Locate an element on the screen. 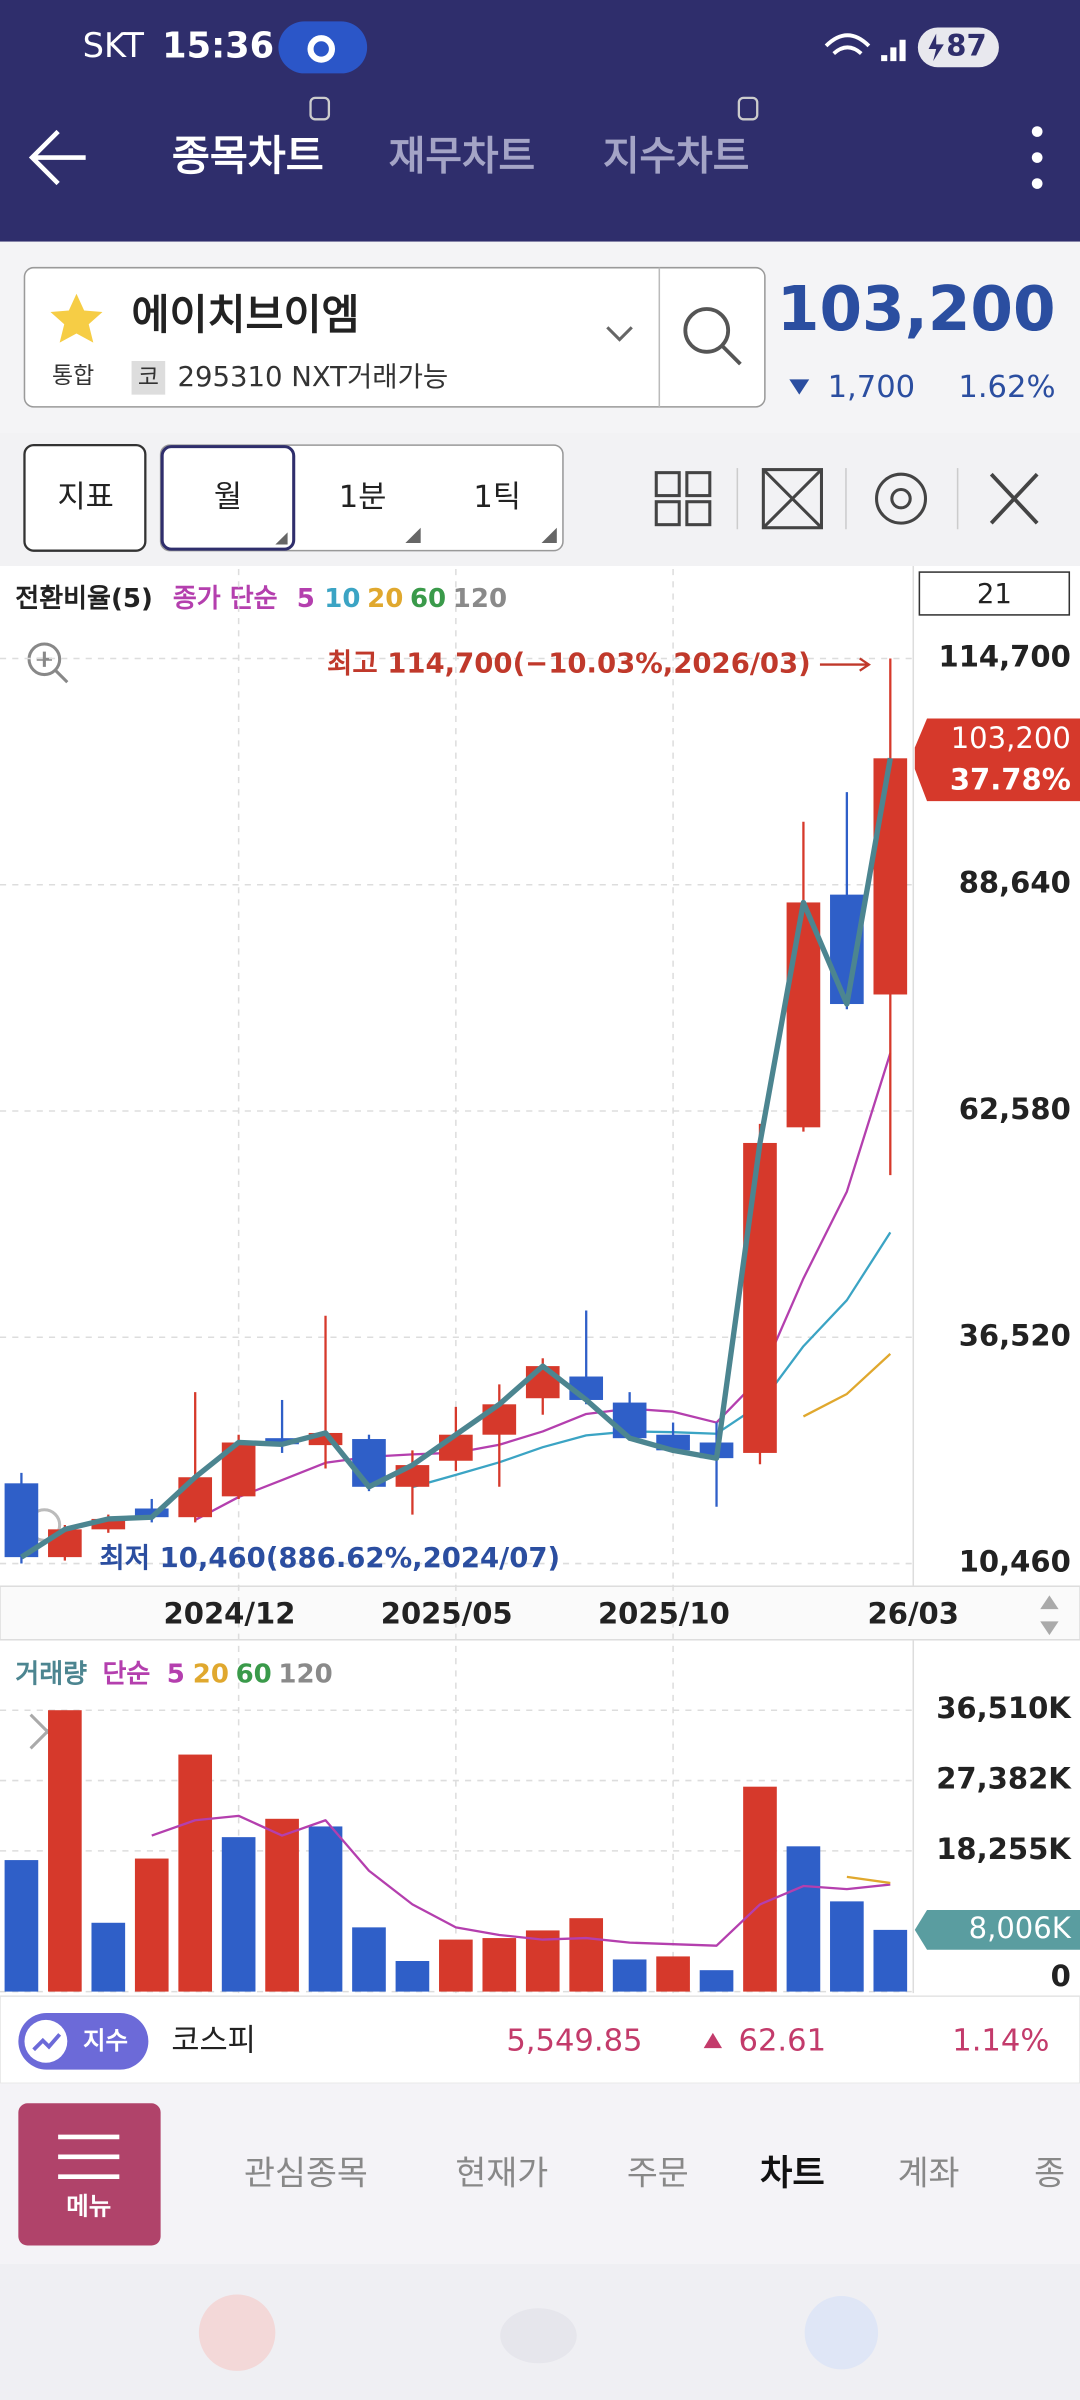 This screenshot has height=2400, width=1080. more-button is located at coordinates (1037, 157).